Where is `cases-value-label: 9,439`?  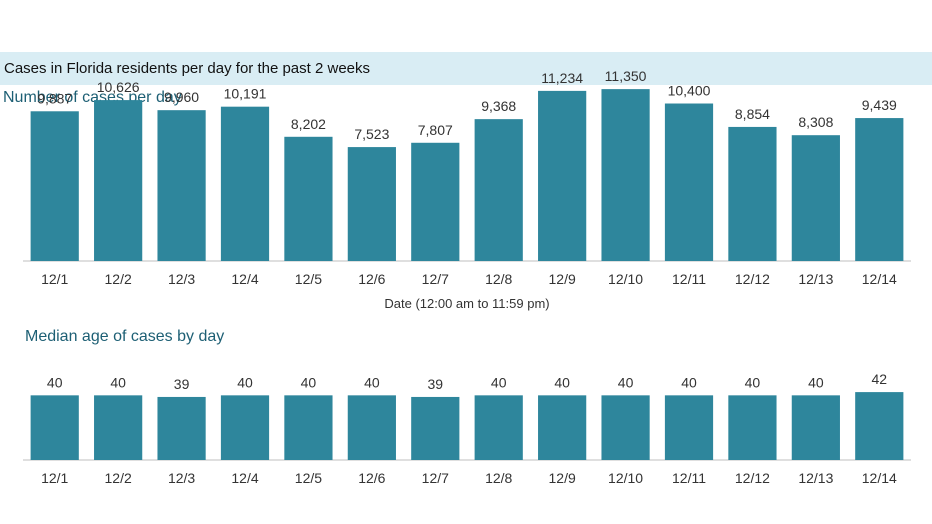
cases-value-label: 9,439 is located at coordinates (879, 105).